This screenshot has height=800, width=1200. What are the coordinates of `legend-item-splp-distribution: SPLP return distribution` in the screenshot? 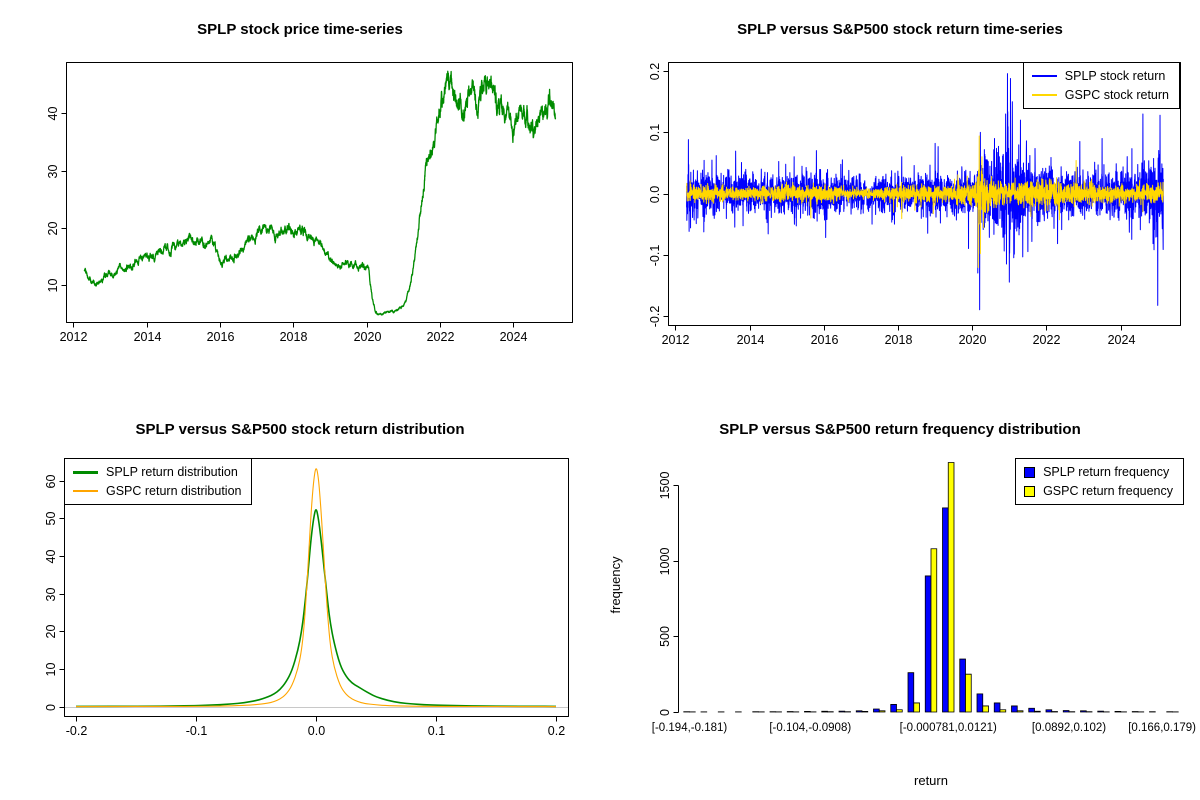 It's located at (157, 472).